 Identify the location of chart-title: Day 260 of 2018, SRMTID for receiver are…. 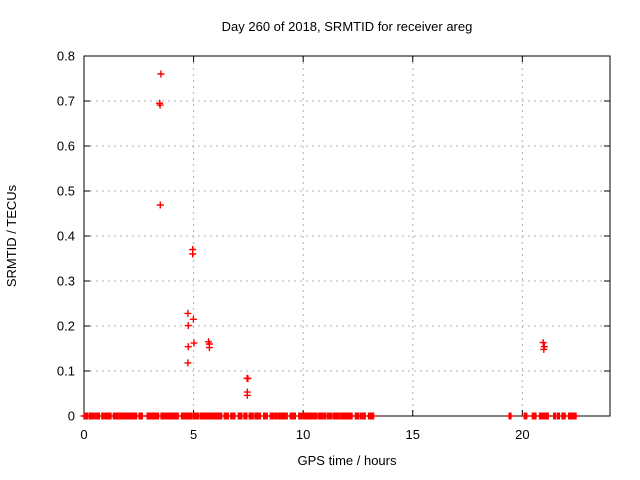
(347, 26).